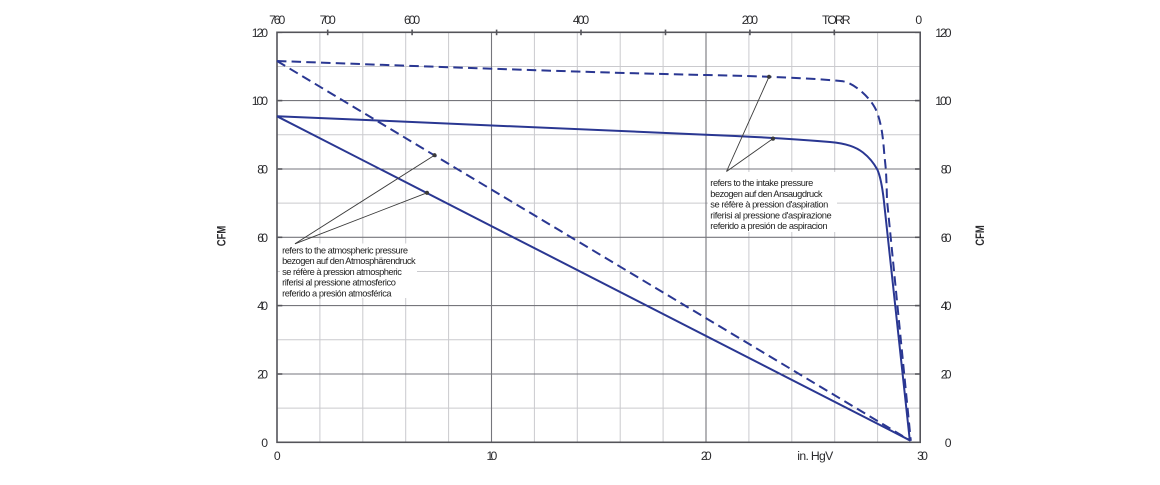 The height and width of the screenshot is (485, 1160). I want to click on svg-text:riferisi al pressione atmosfer: riferisi al pressione atmosferico, so click(339, 283).